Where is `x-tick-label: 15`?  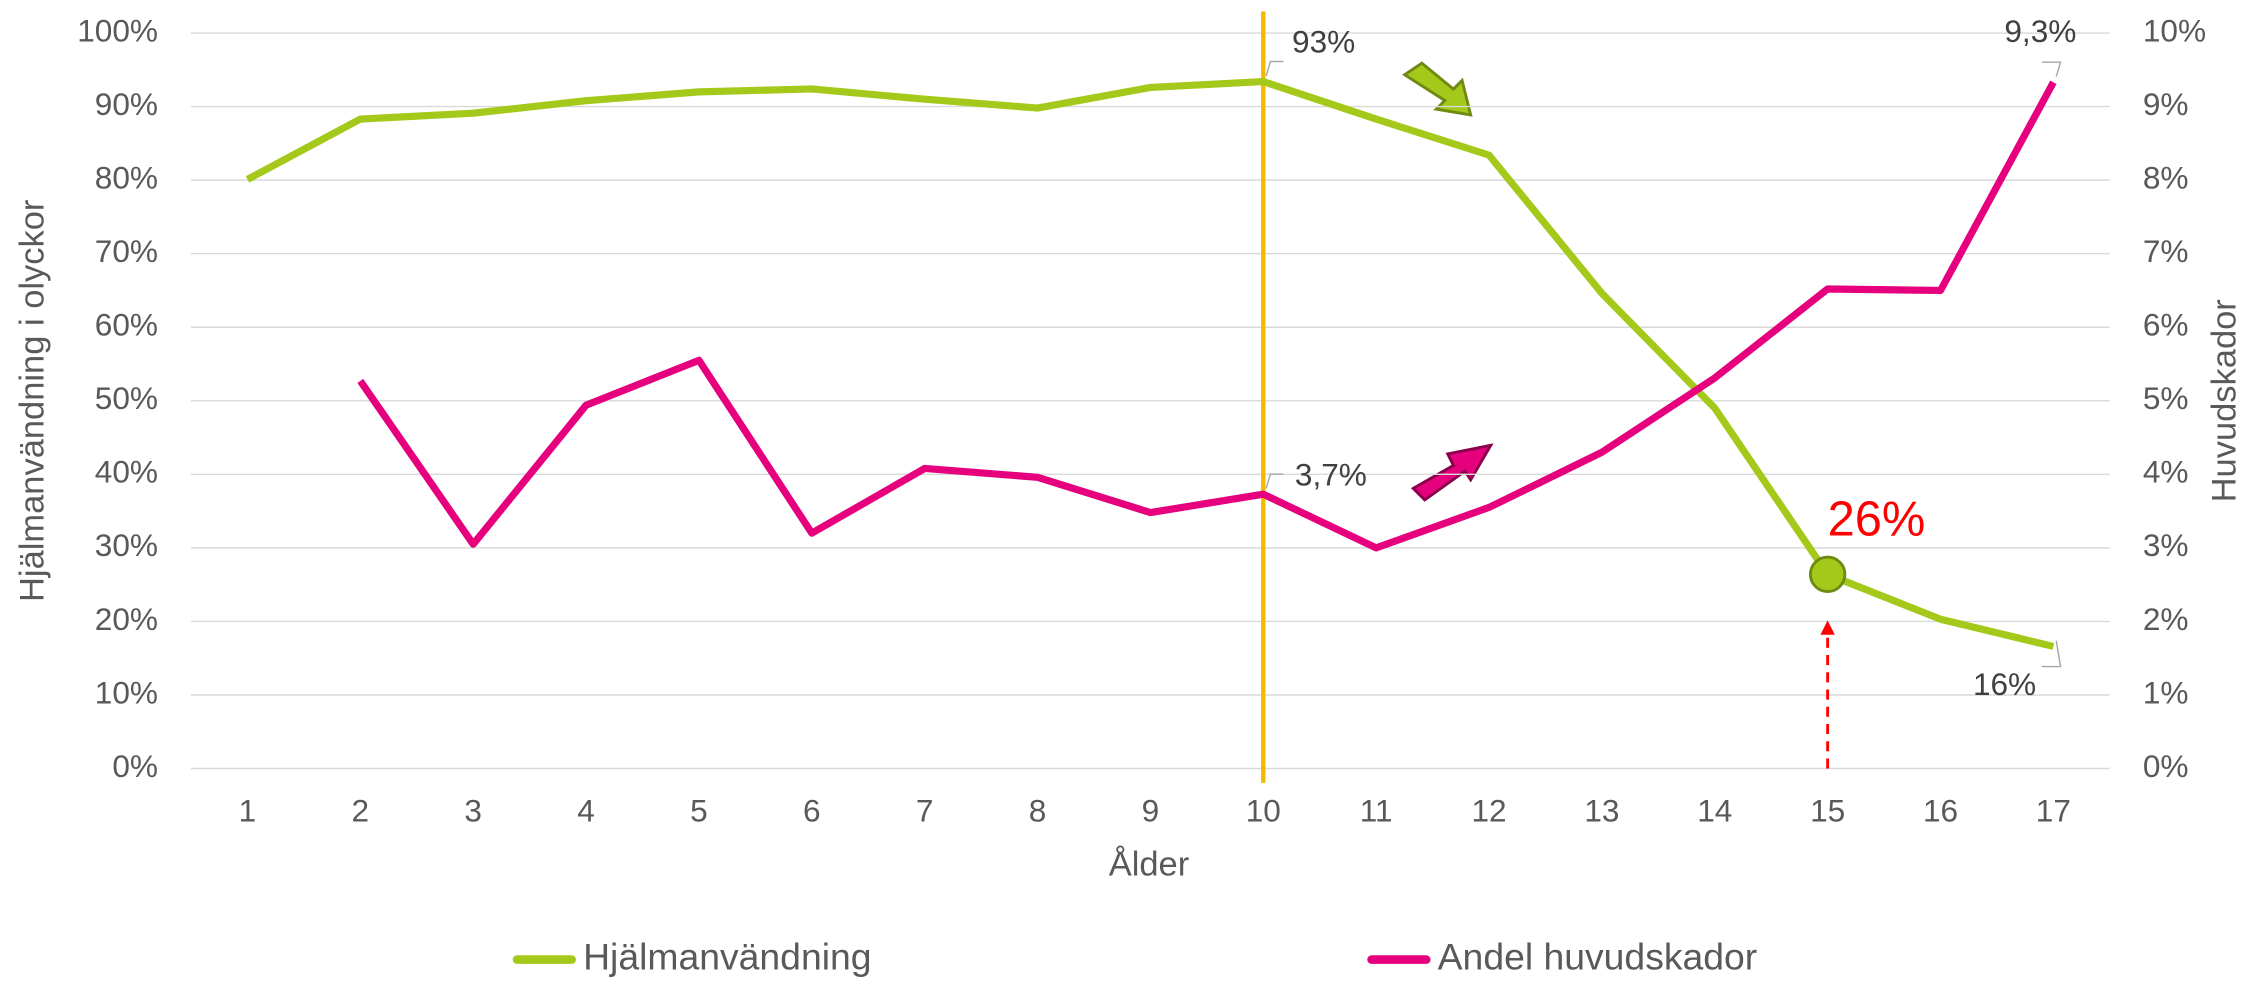
x-tick-label: 15 is located at coordinates (1827, 810).